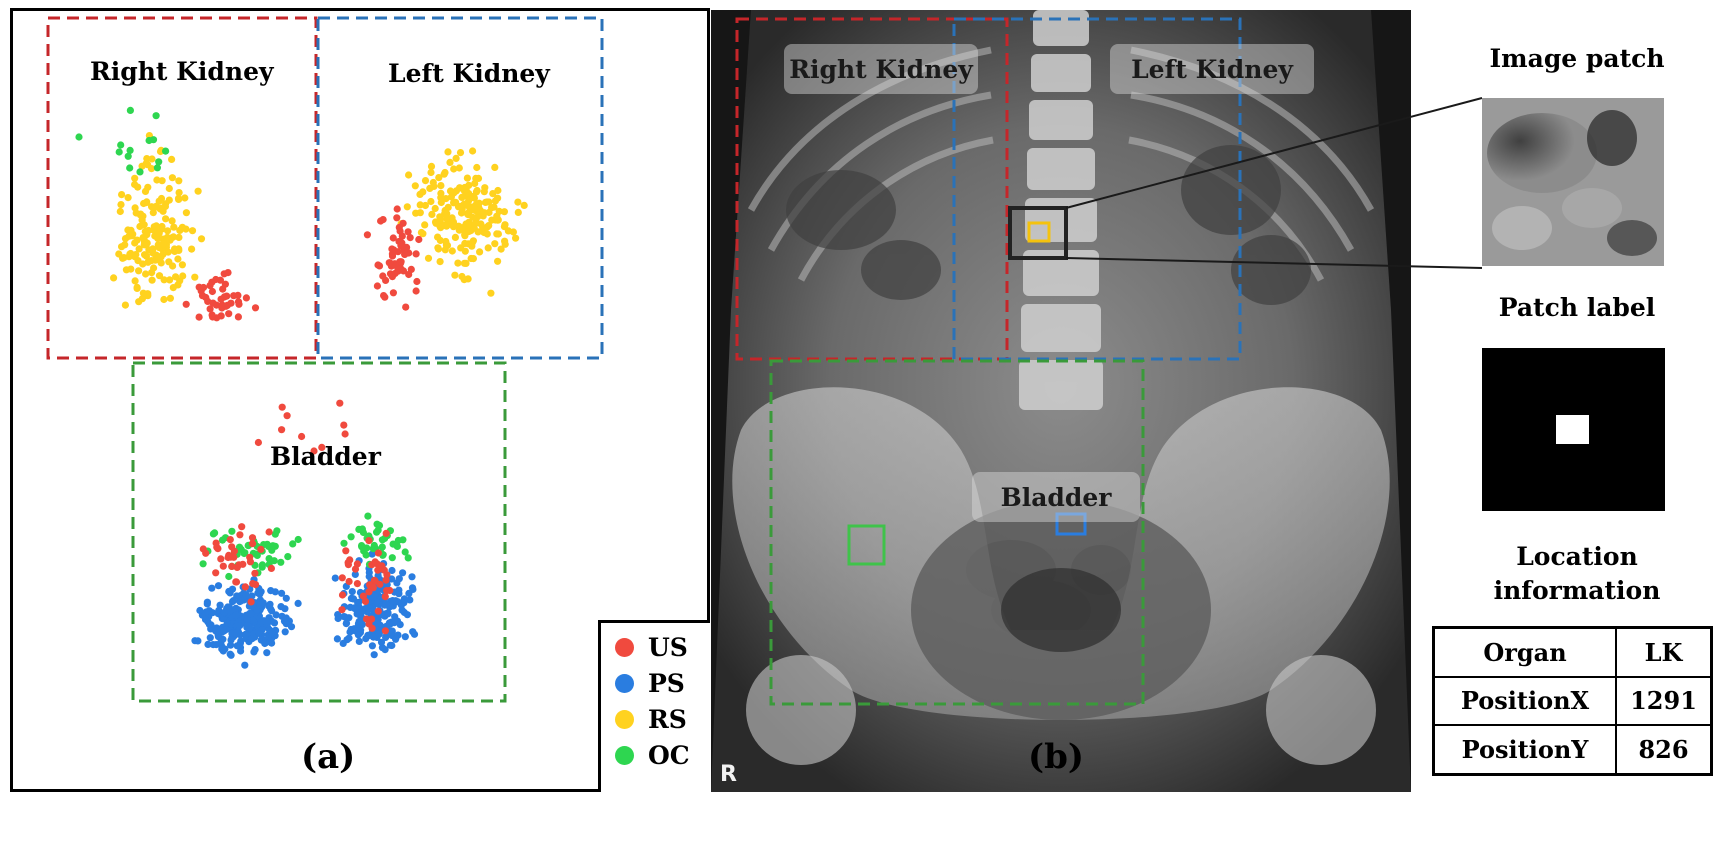  What do you see at coordinates (728, 774) in the screenshot?
I see `xray-side-marker: R` at bounding box center [728, 774].